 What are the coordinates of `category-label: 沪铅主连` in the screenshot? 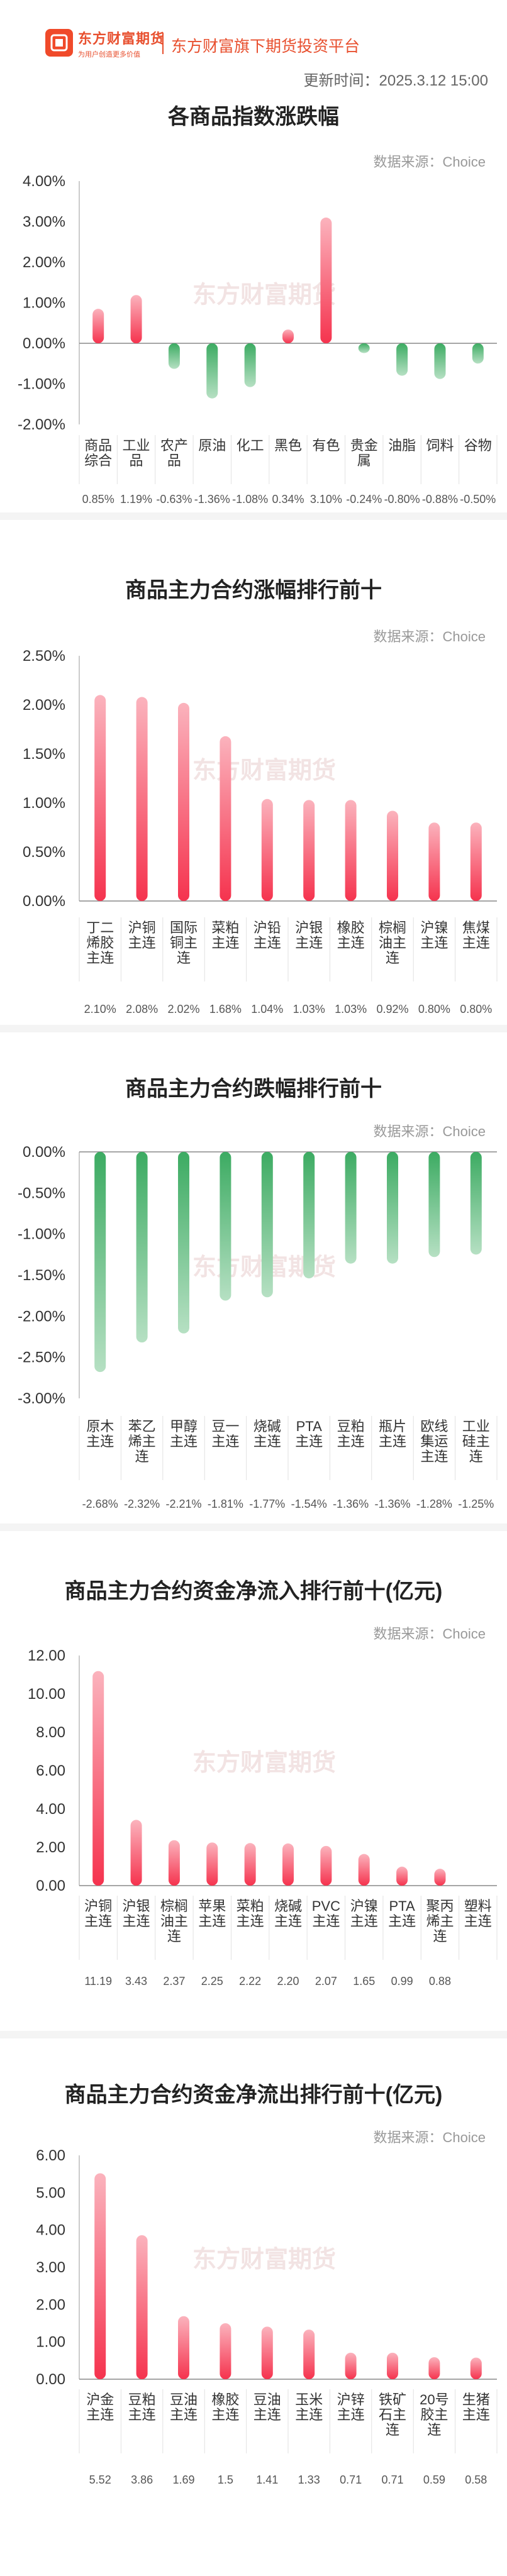 It's located at (267, 935).